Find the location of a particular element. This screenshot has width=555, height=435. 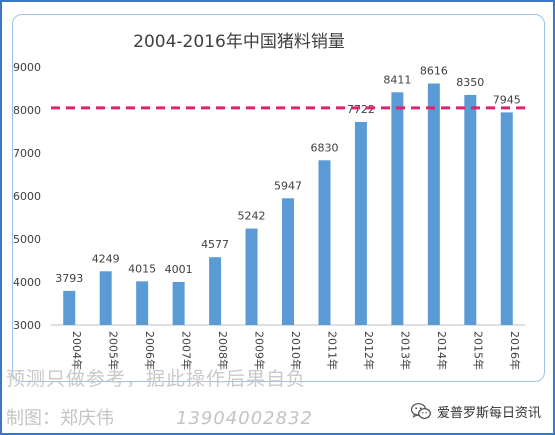

bar-value-label: 4001 is located at coordinates (179, 269).